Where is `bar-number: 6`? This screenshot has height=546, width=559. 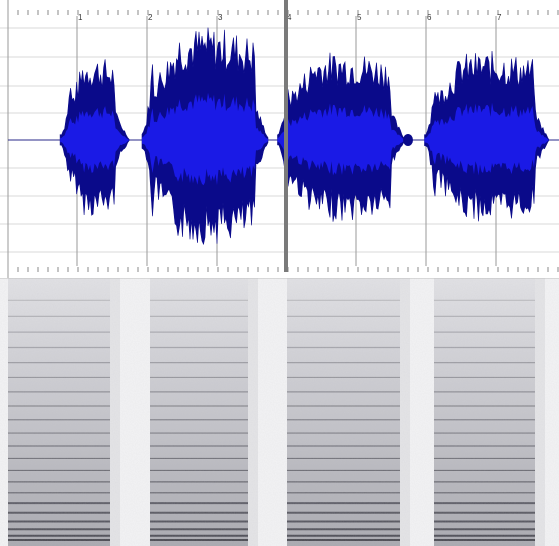
bar-number: 6 is located at coordinates (429, 17).